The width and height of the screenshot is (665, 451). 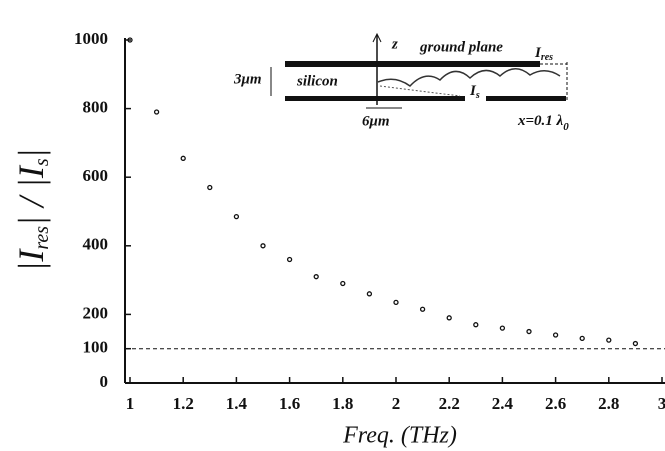 What do you see at coordinates (317, 81) in the screenshot?
I see `silicon-label: silicon` at bounding box center [317, 81].